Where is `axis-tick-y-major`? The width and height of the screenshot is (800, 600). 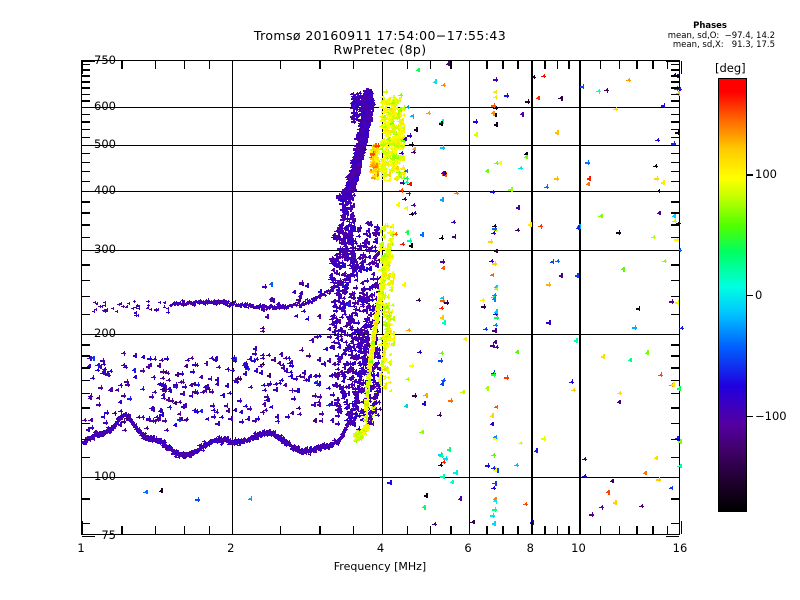 axis-tick-y-major is located at coordinates (672, 334).